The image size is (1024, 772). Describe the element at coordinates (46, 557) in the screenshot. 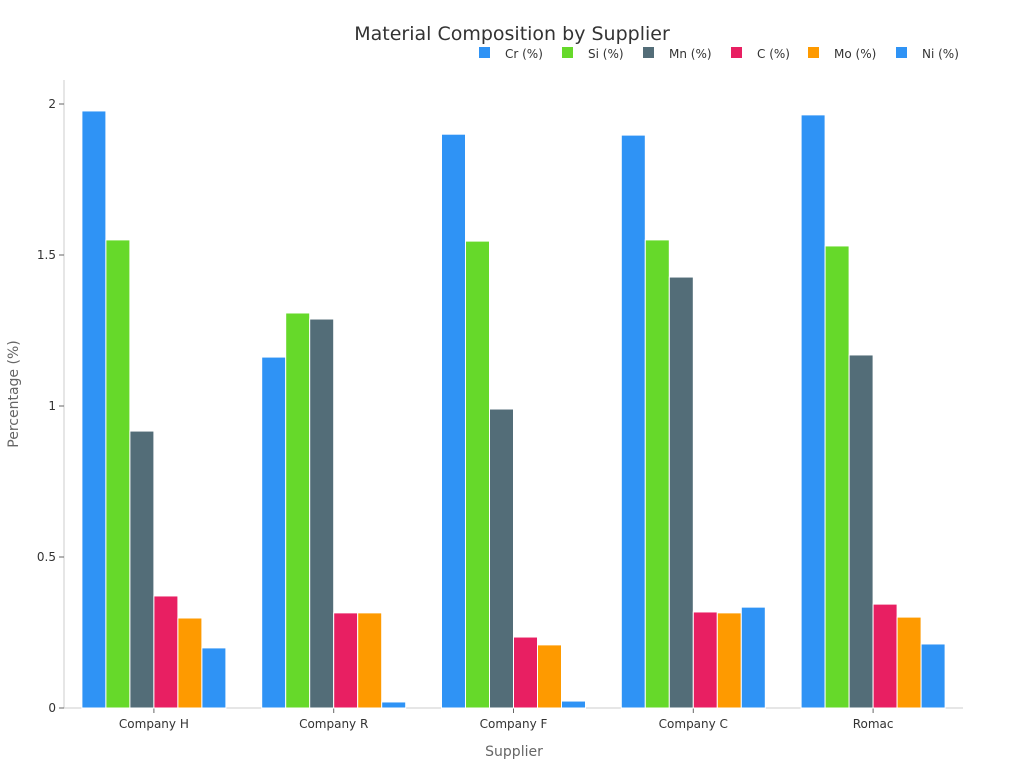

I see `y-tick-label: 0.5` at that location.